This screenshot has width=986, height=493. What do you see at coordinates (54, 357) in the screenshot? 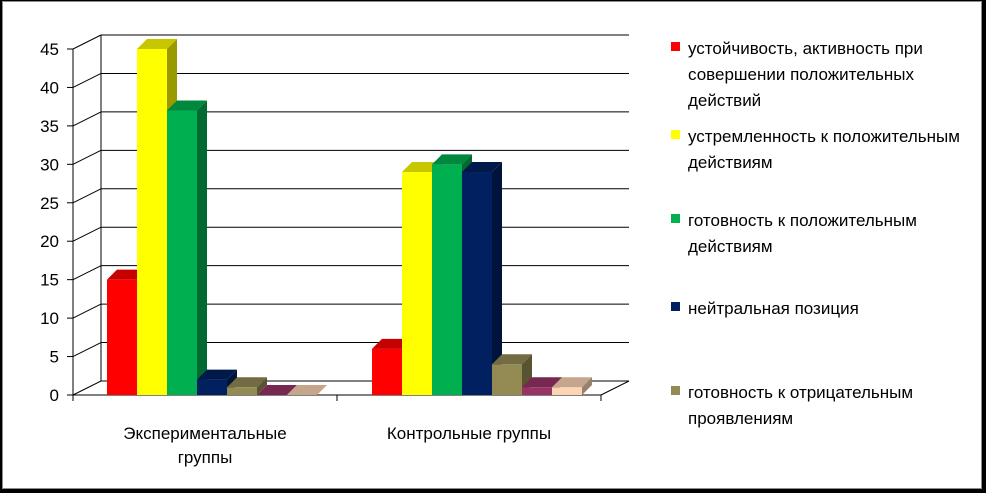
I see `y-tick-label: 5` at bounding box center [54, 357].